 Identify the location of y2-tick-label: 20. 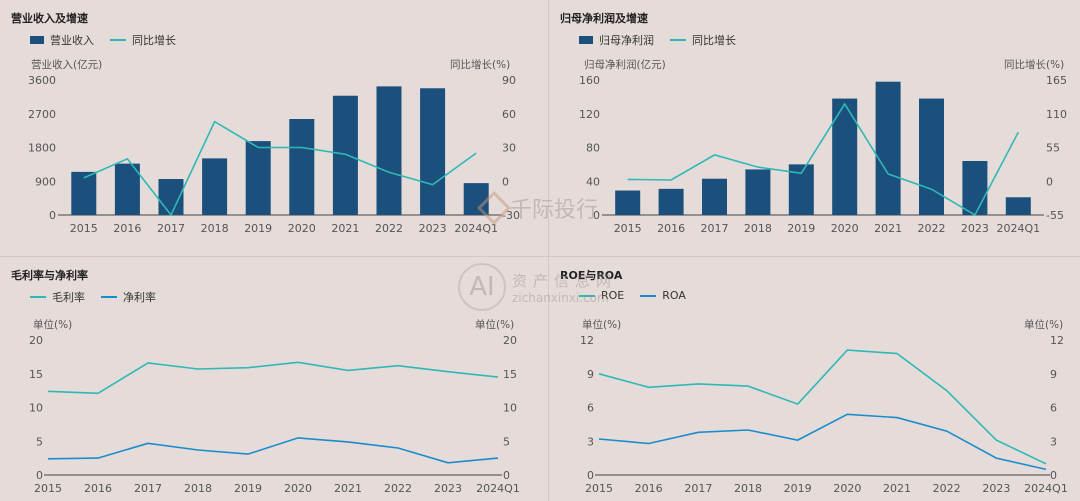
(510, 340).